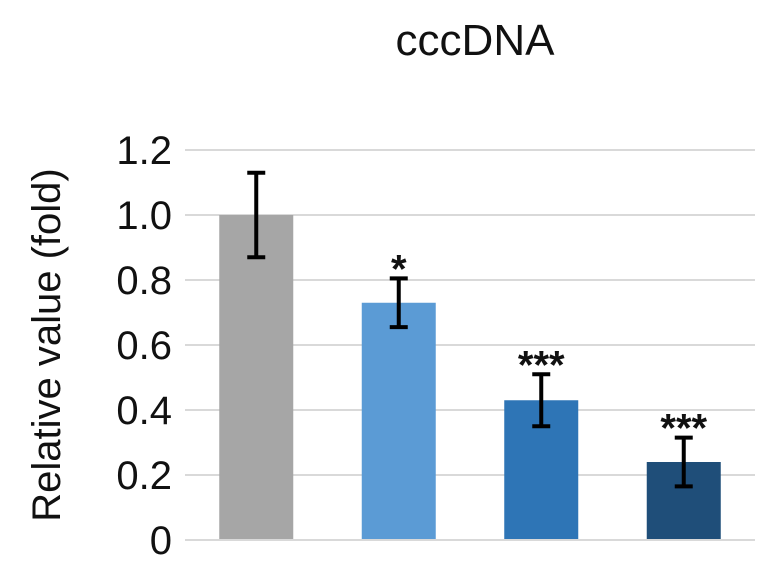 Image resolution: width=774 pixels, height=585 pixels. What do you see at coordinates (47, 345) in the screenshot?
I see `y-axis-label: Relative value (fold)` at bounding box center [47, 345].